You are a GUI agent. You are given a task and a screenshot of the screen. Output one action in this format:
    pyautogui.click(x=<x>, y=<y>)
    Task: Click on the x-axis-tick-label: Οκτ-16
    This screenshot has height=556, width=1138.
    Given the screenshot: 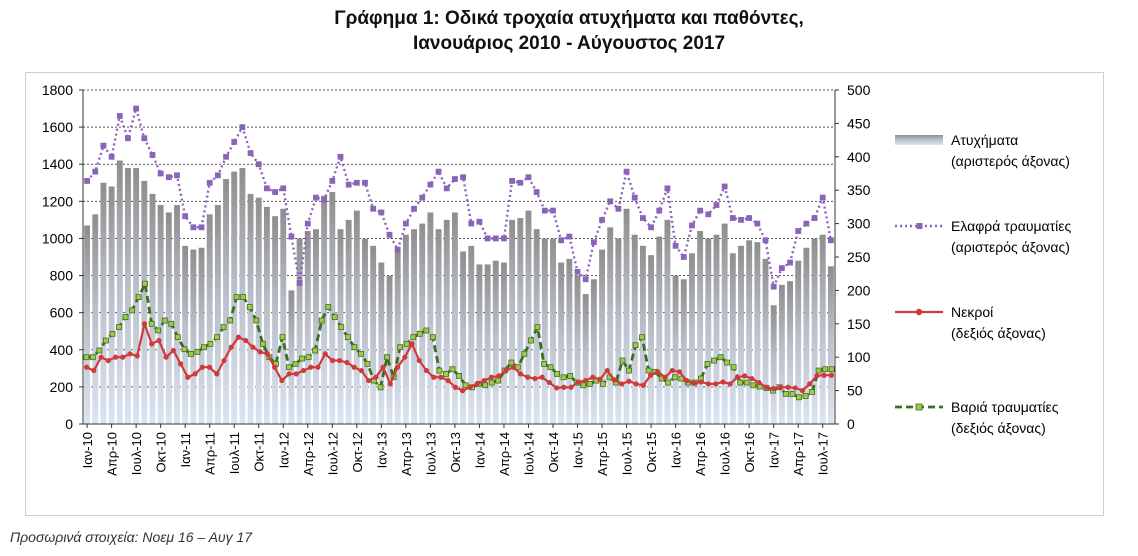 What is the action you would take?
    pyautogui.click(x=749, y=452)
    